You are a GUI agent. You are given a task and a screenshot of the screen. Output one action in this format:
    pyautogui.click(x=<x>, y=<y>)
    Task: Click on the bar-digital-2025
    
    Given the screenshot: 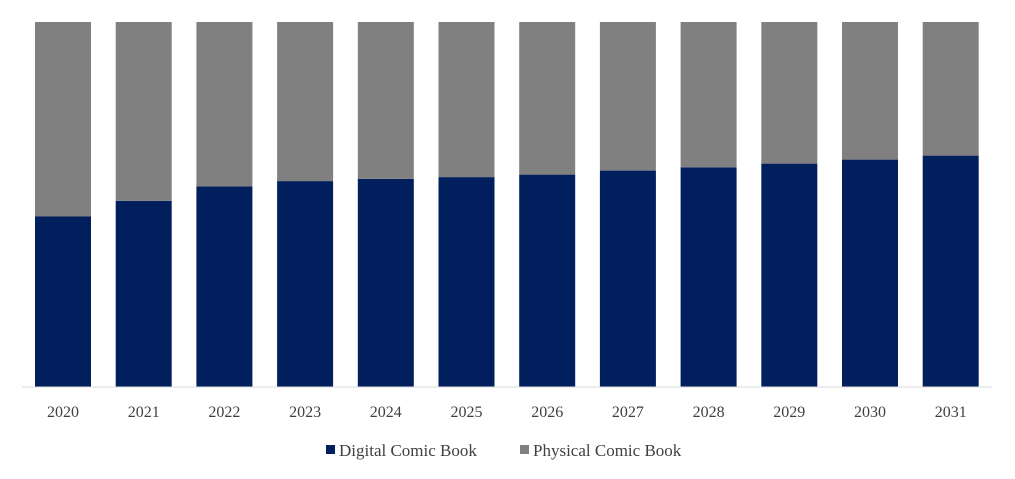 What is the action you would take?
    pyautogui.click(x=466, y=282)
    